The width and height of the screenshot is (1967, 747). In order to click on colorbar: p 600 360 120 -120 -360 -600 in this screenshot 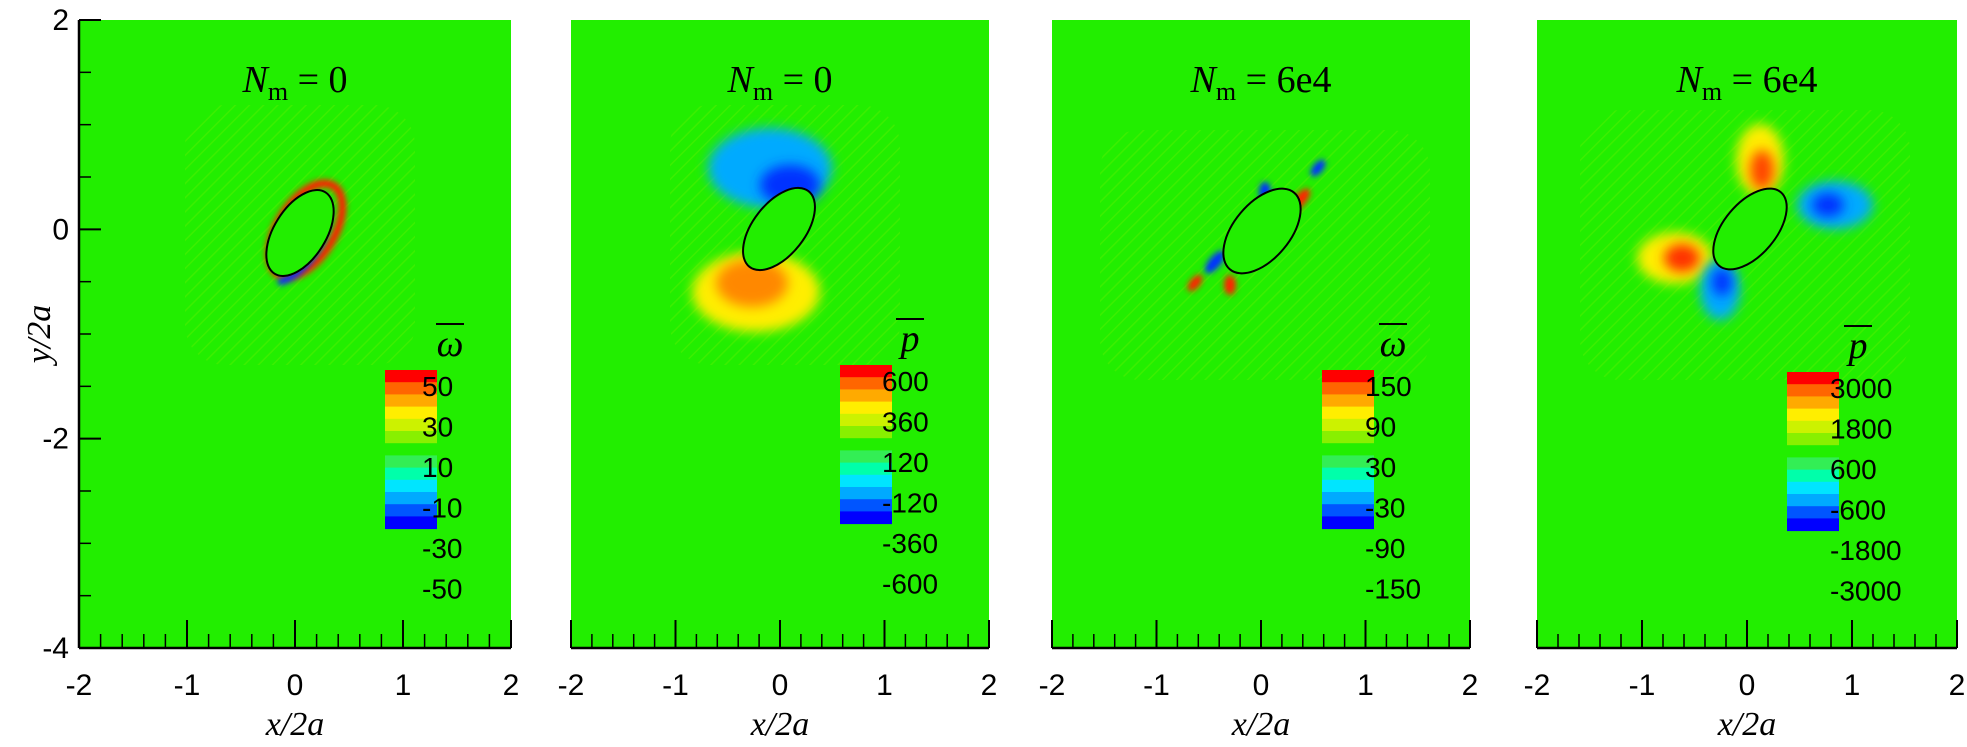, I will do `click(889, 459)`.